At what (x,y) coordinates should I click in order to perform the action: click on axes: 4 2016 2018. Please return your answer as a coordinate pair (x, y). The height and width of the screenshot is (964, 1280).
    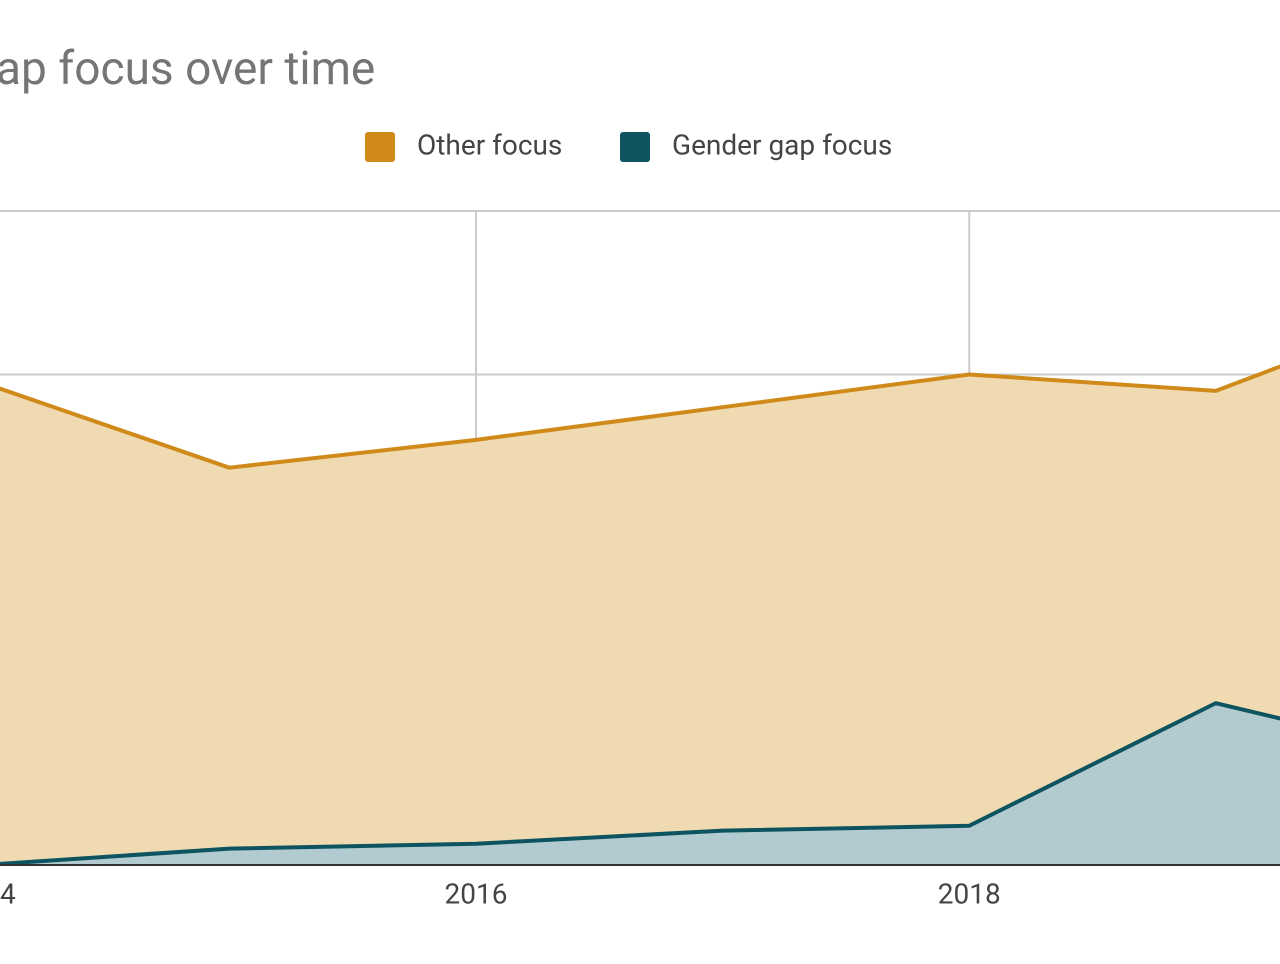
    Looking at the image, I should click on (640, 887).